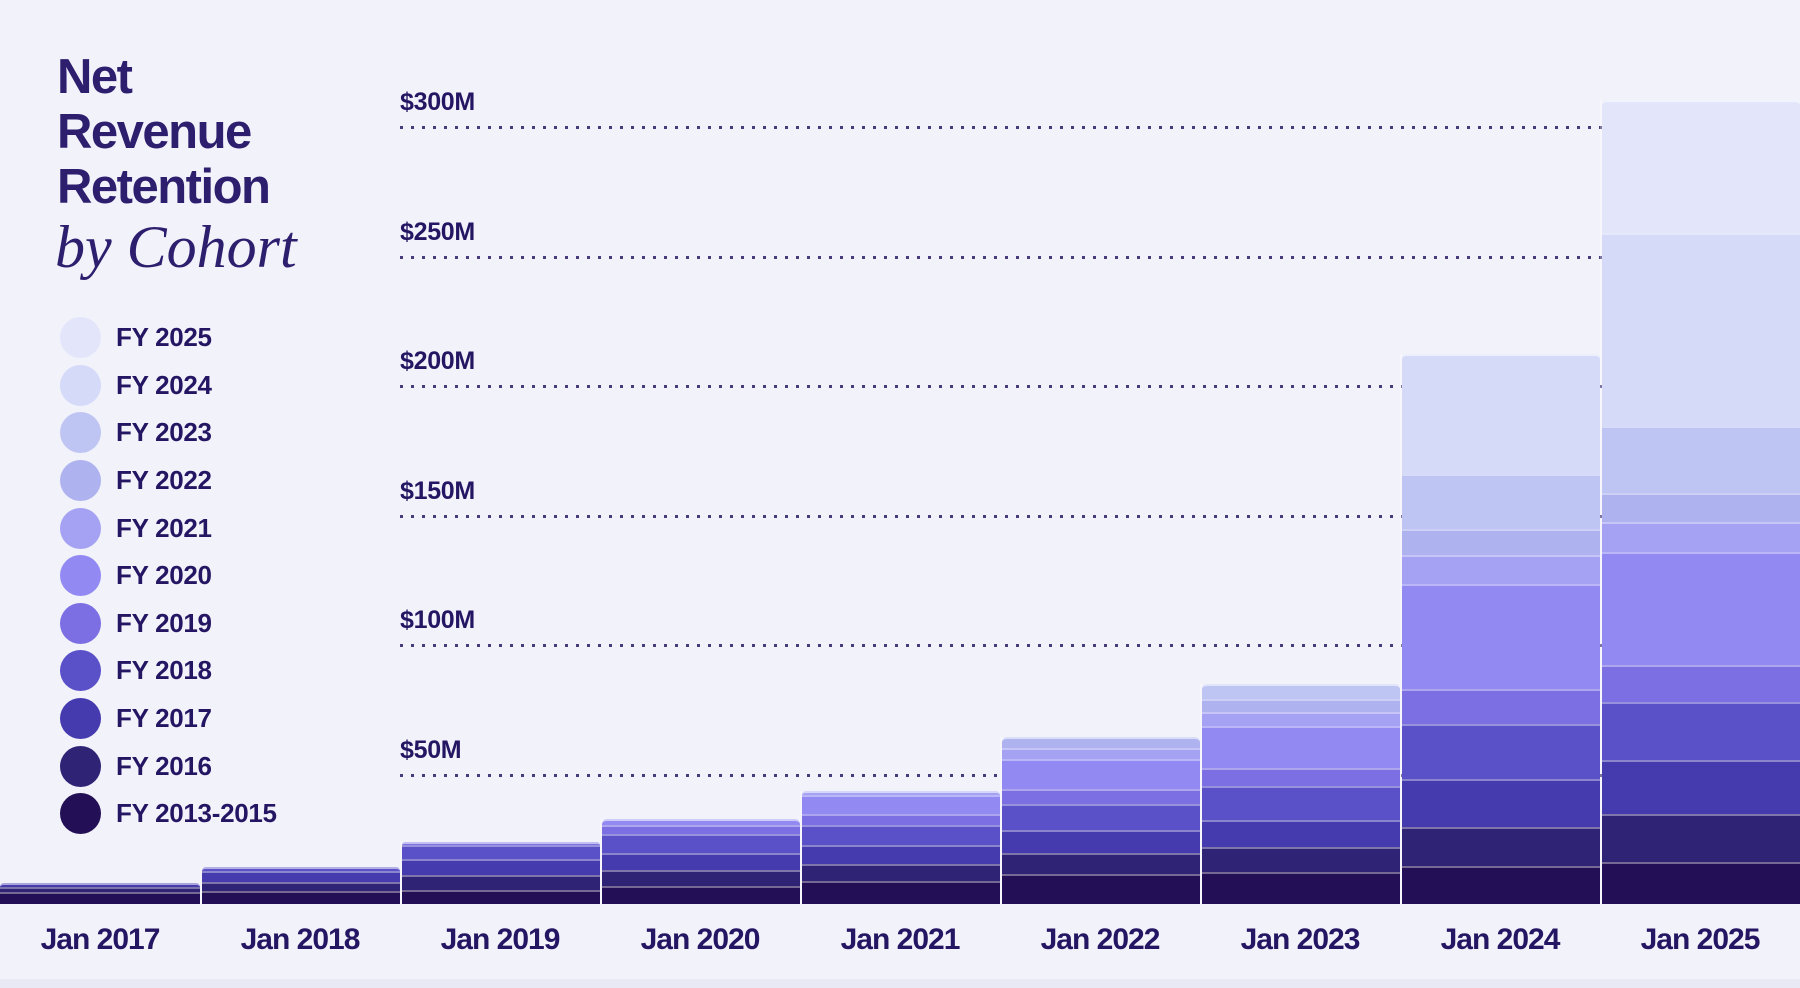 The image size is (1800, 988). I want to click on x-tick-label-jan-2022: Jan 2022, so click(1100, 939).